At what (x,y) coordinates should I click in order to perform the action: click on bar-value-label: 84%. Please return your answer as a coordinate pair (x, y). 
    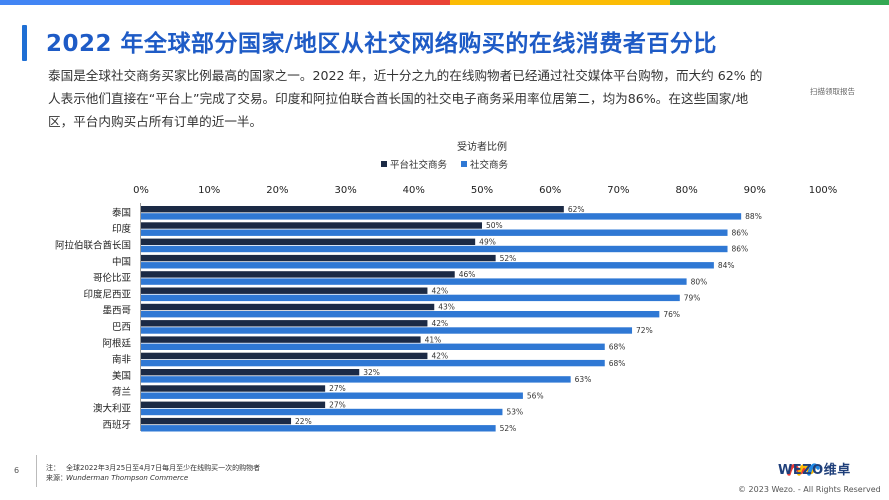
    Looking at the image, I should click on (726, 265).